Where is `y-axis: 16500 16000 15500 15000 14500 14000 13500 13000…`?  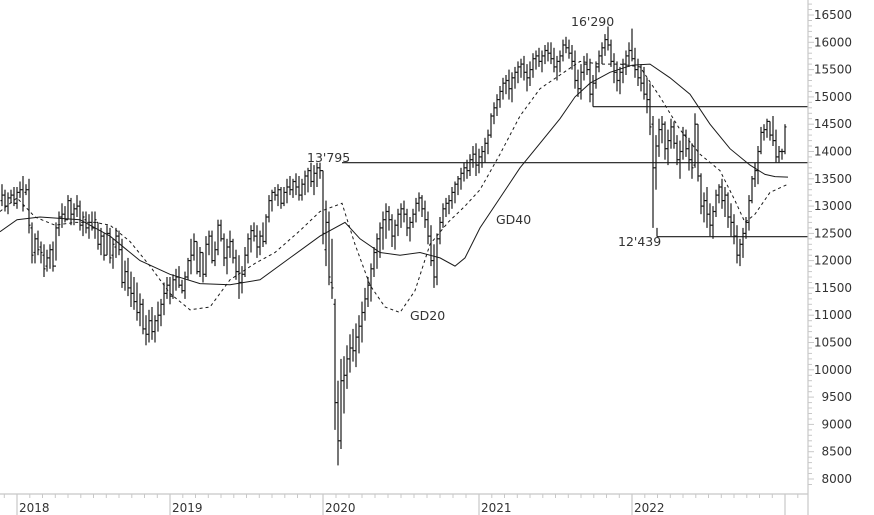 y-axis: 16500 16000 15500 15000 14500 14000 13500 13000… is located at coordinates (829, 257).